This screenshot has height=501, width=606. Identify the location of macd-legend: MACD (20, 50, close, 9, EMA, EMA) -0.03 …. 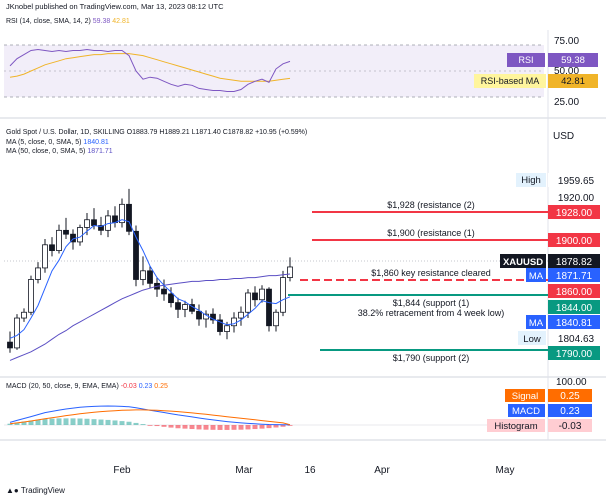
(87, 386).